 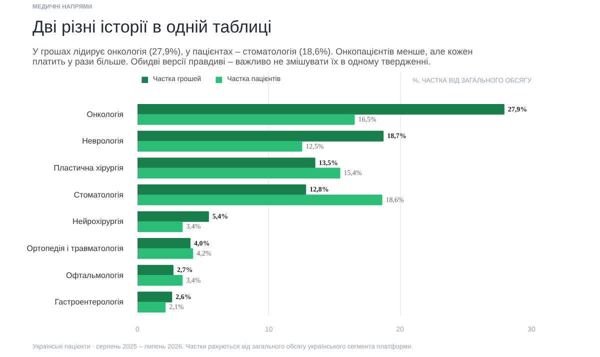 What do you see at coordinates (103, 141) in the screenshot?
I see `y-tick-label: Неврологія` at bounding box center [103, 141].